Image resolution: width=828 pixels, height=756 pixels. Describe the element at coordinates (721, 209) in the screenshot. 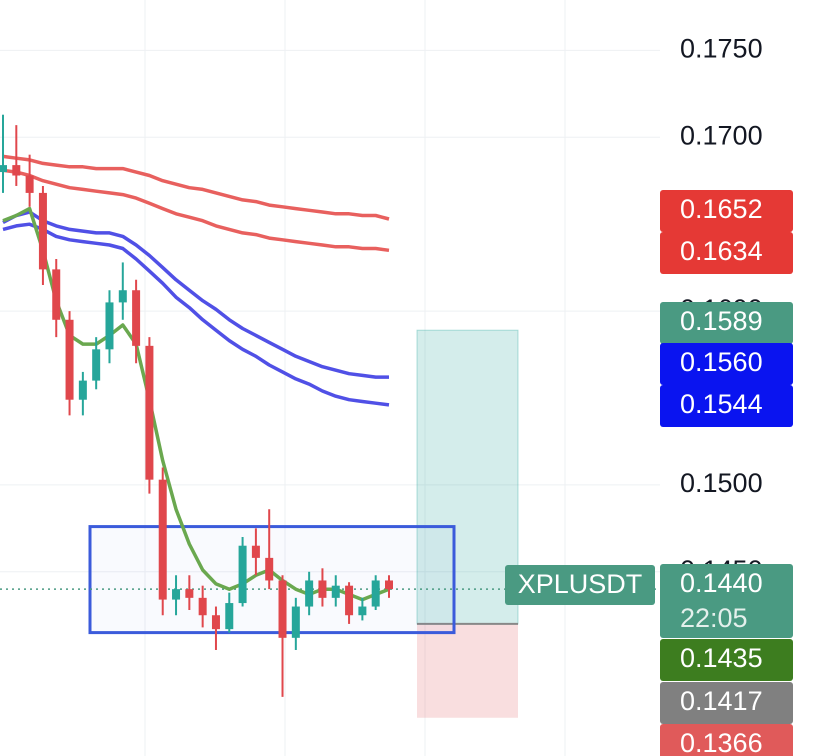

I see `price-label: 0.1652` at that location.